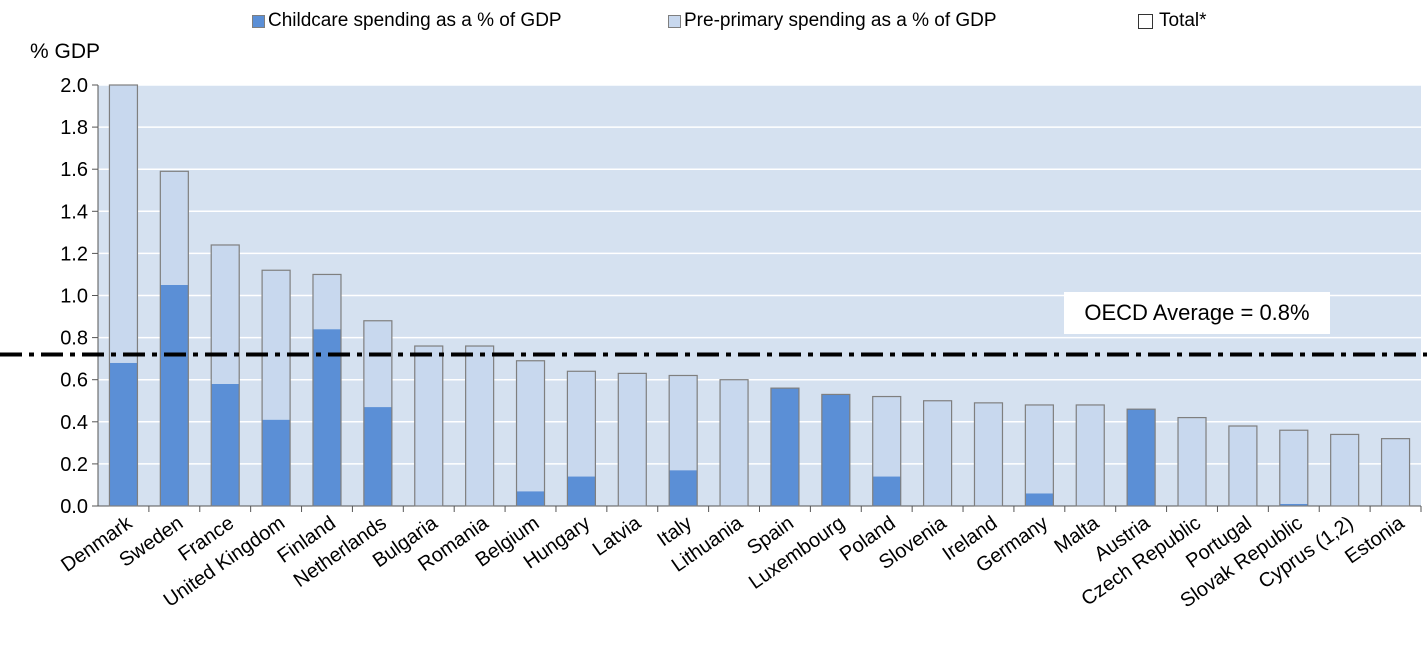 The width and height of the screenshot is (1427, 669). I want to click on legend-swatch-preprimary, so click(674, 21).